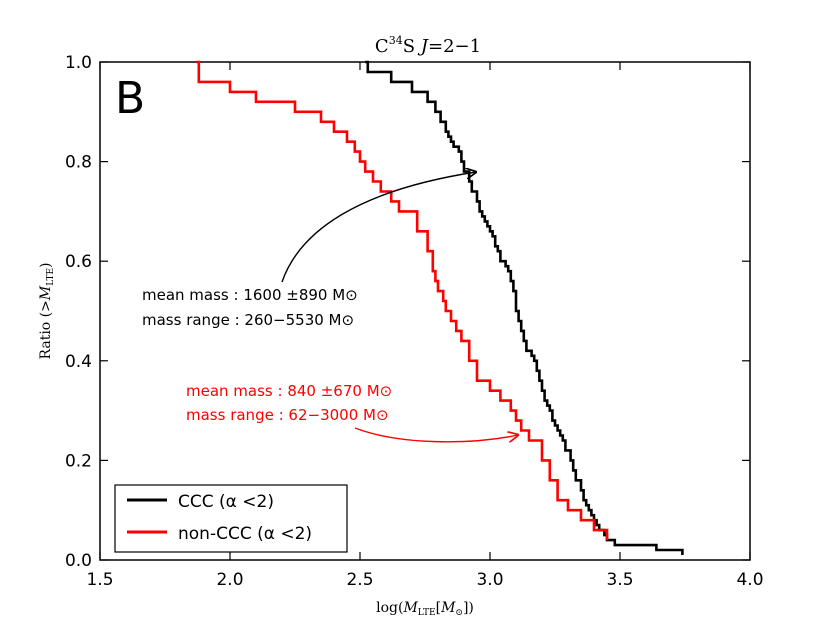  Describe the element at coordinates (250, 295) in the screenshot. I see `annotation-ccc-line1: mean mass : 1600 ±890 M⊙` at that location.